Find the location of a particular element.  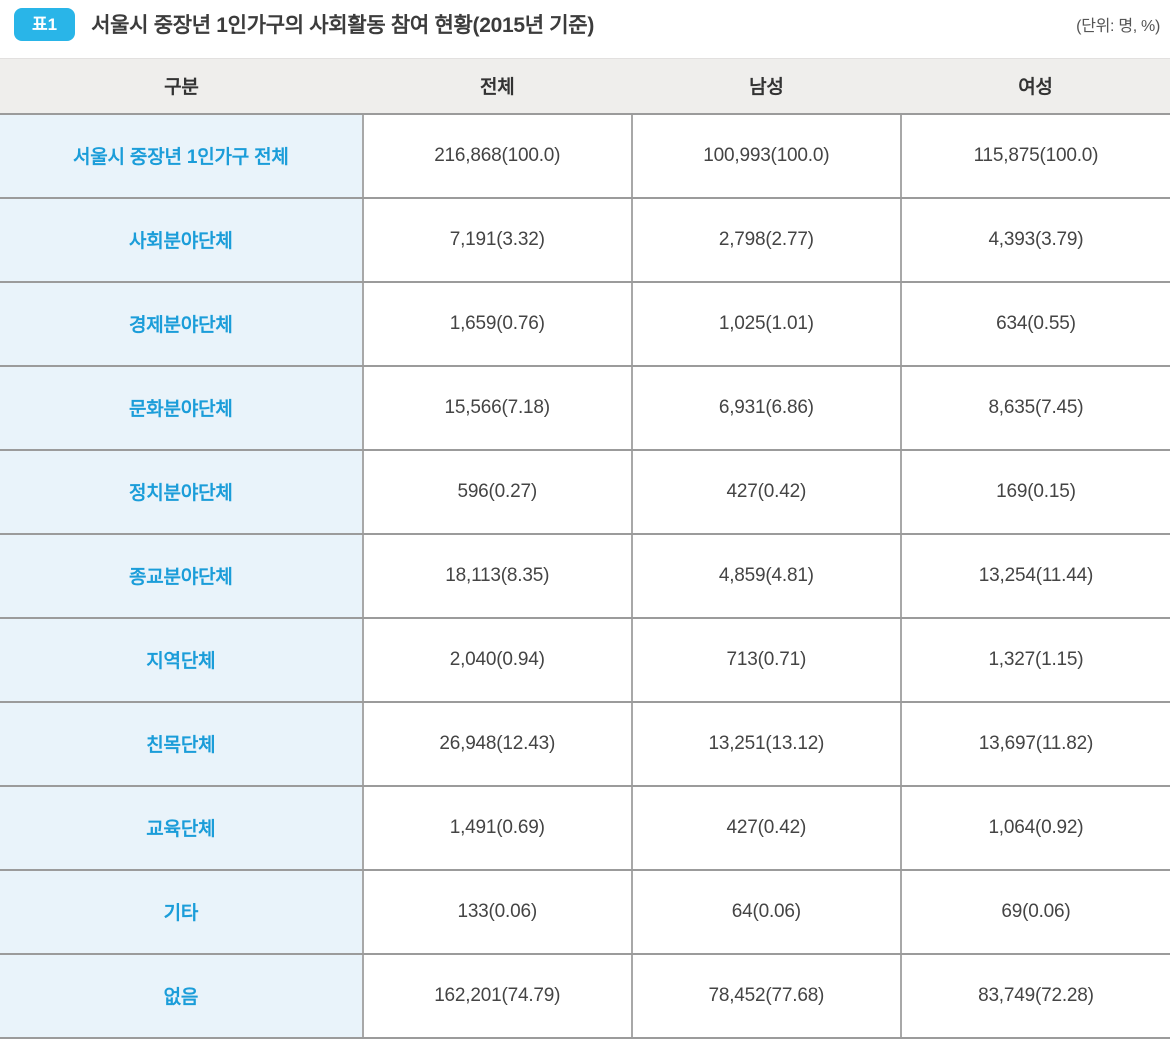

row-value: 8,635(7.45) is located at coordinates (1034, 408).